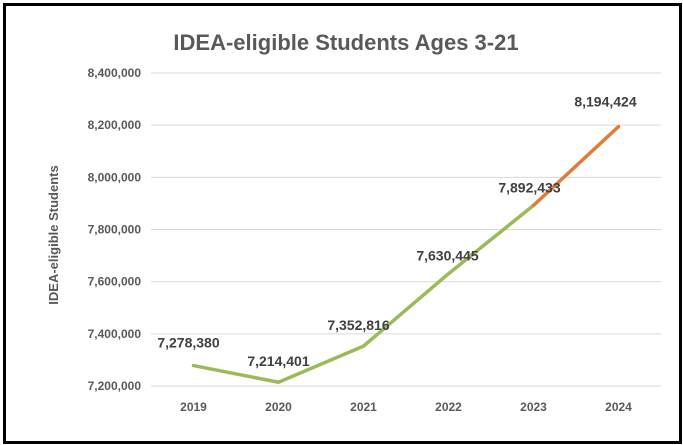 The height and width of the screenshot is (445, 683). What do you see at coordinates (576, 166) in the screenshot?
I see `series-line-segment` at bounding box center [576, 166].